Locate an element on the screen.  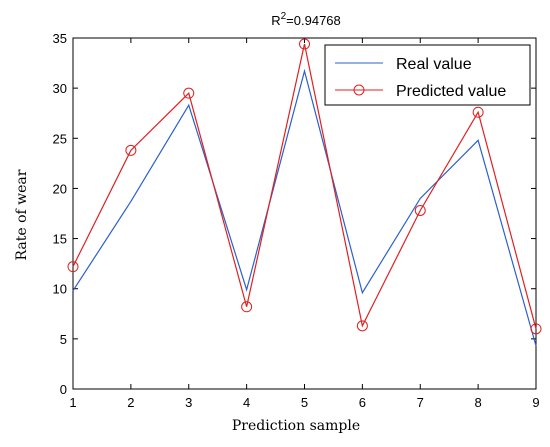
x-tick-label: 5 is located at coordinates (304, 402).